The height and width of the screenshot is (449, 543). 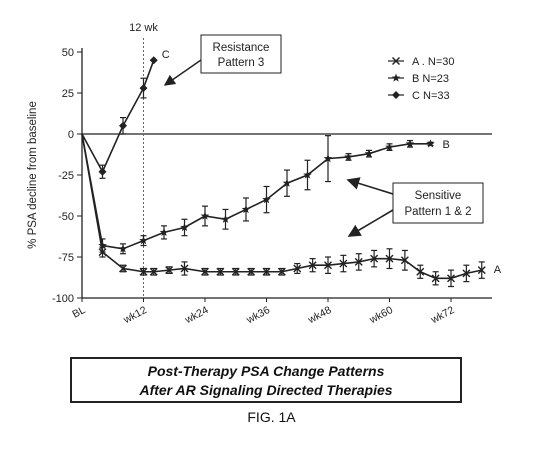 What do you see at coordinates (166, 55) in the screenshot?
I see `series-end-label-C: C` at bounding box center [166, 55].